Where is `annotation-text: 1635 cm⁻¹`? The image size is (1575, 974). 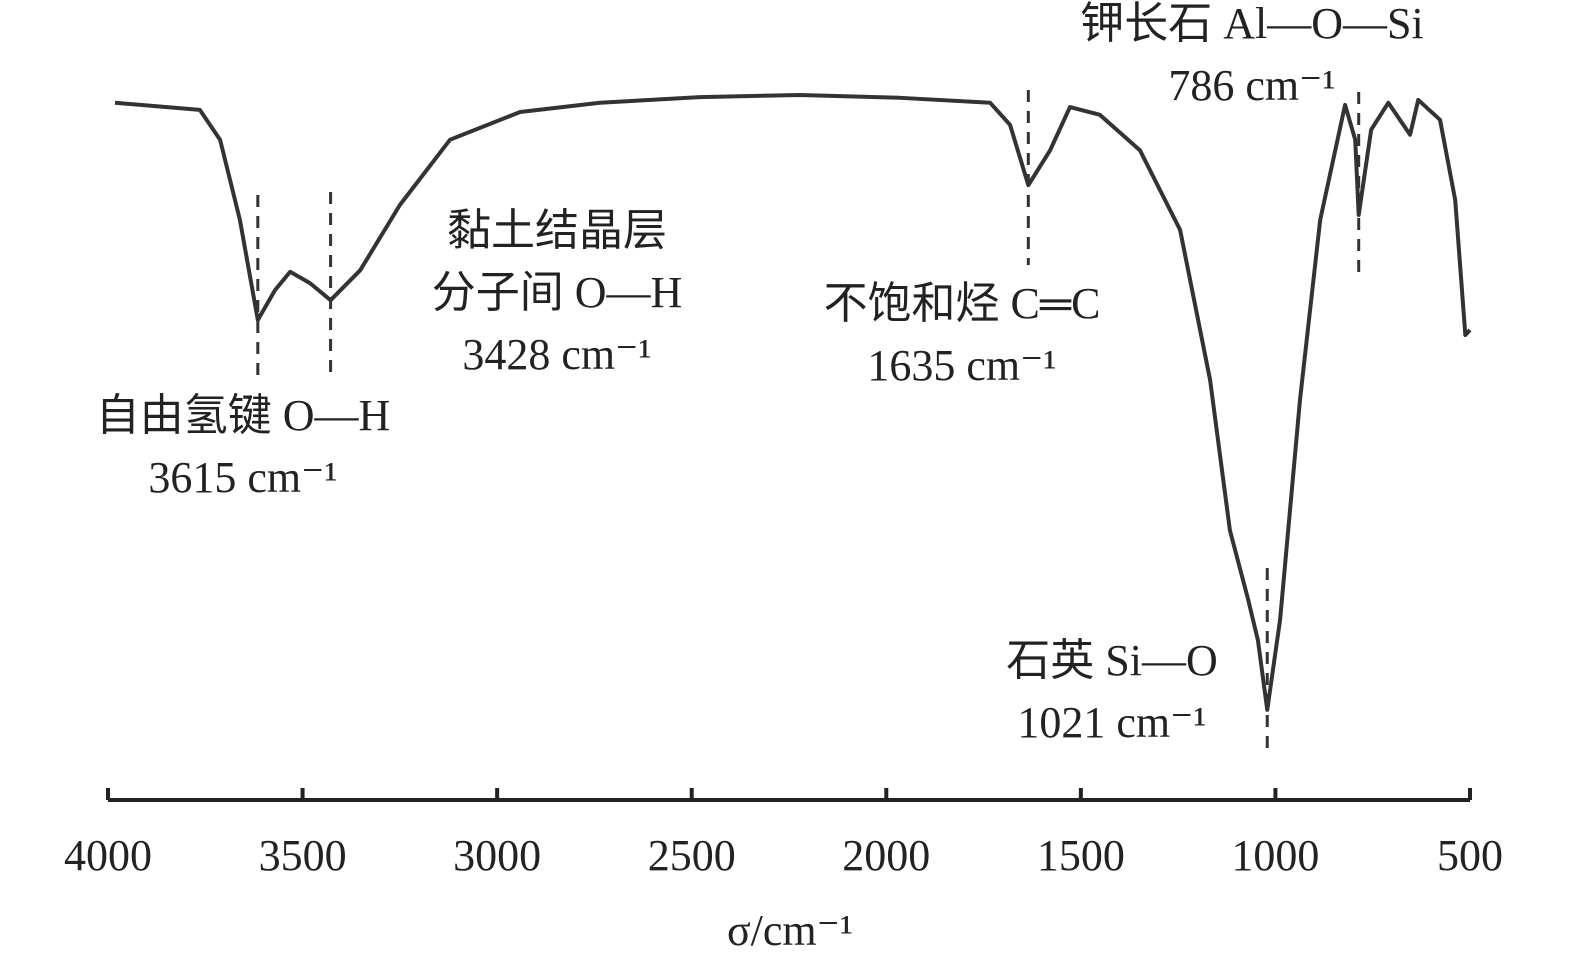
annotation-text: 1635 cm⁻¹ is located at coordinates (961, 365).